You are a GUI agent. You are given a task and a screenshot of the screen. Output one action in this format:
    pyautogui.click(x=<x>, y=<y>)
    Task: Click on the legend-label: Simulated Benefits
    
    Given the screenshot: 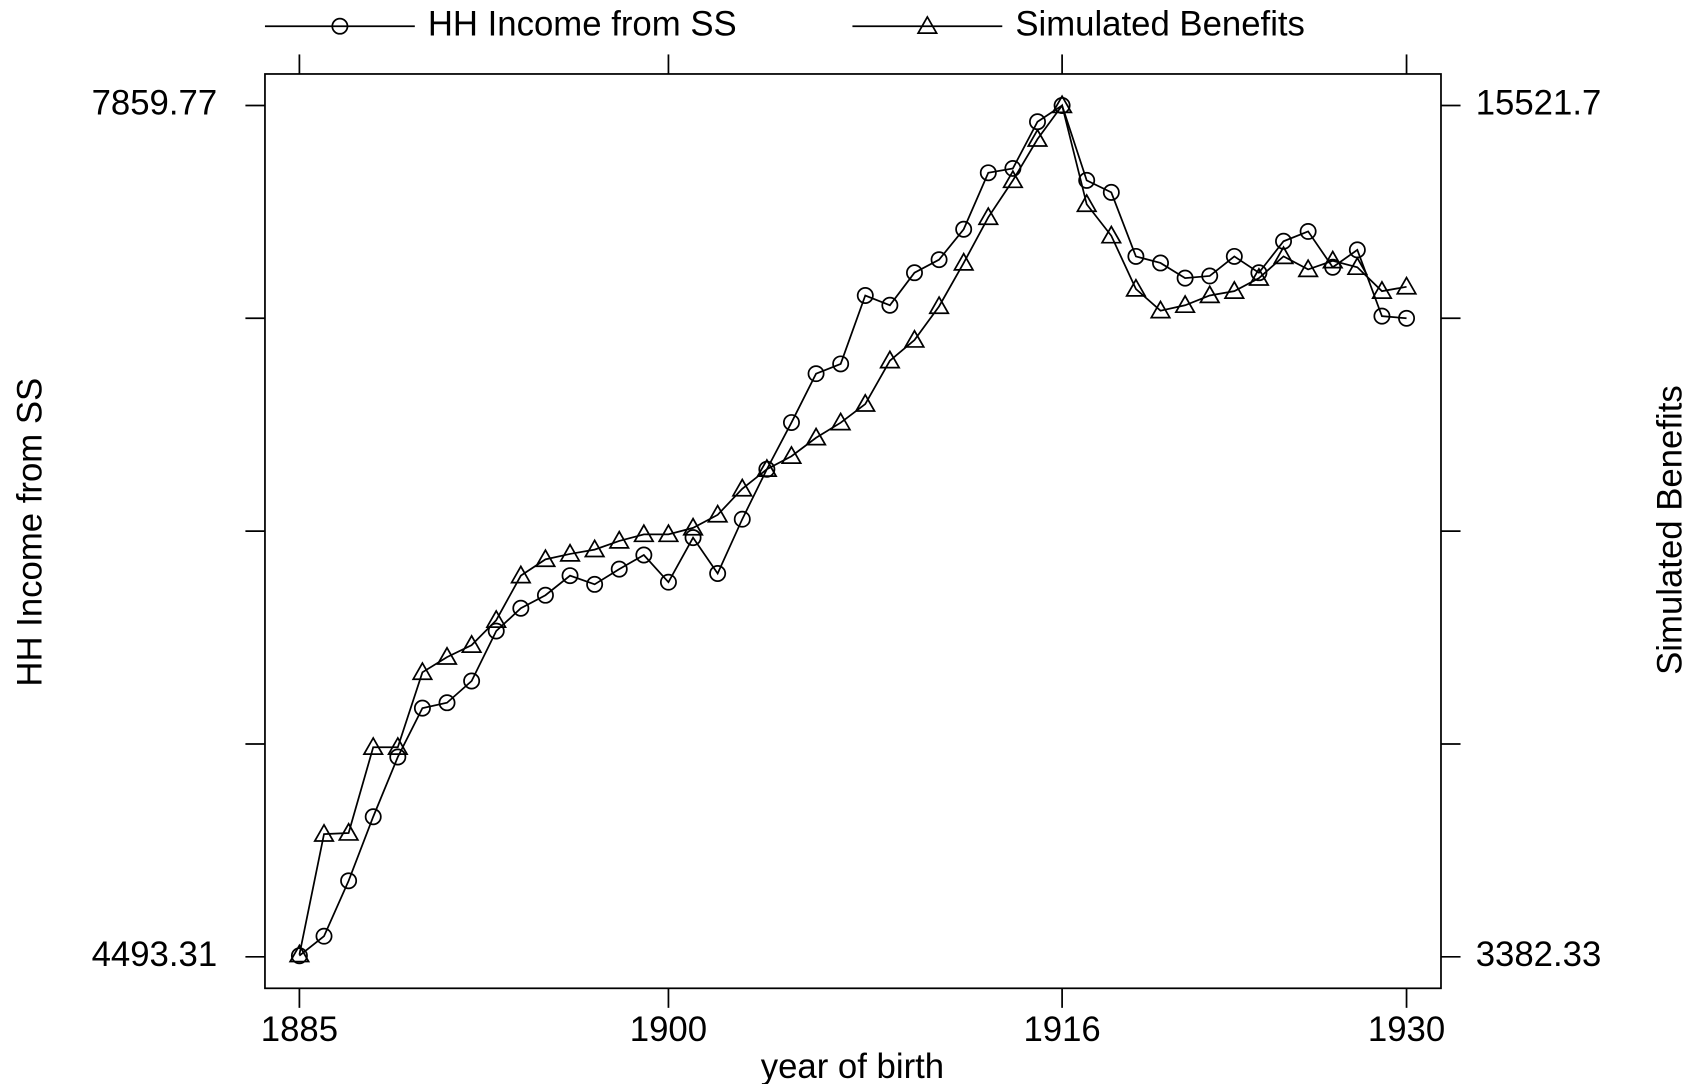 What is the action you would take?
    pyautogui.click(x=1160, y=24)
    